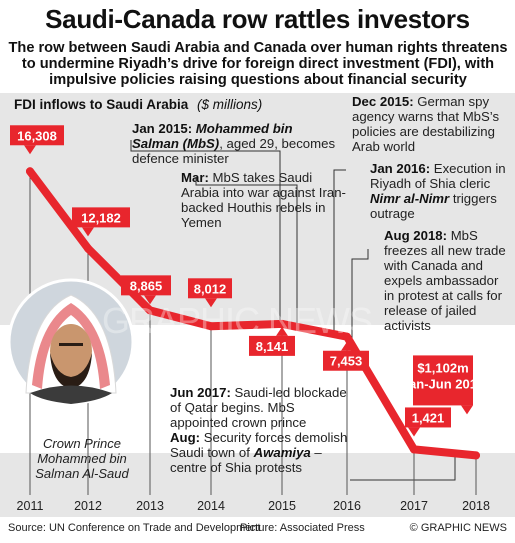  What do you see at coordinates (30, 506) in the screenshot?
I see `x-label-2011: 2011` at bounding box center [30, 506].